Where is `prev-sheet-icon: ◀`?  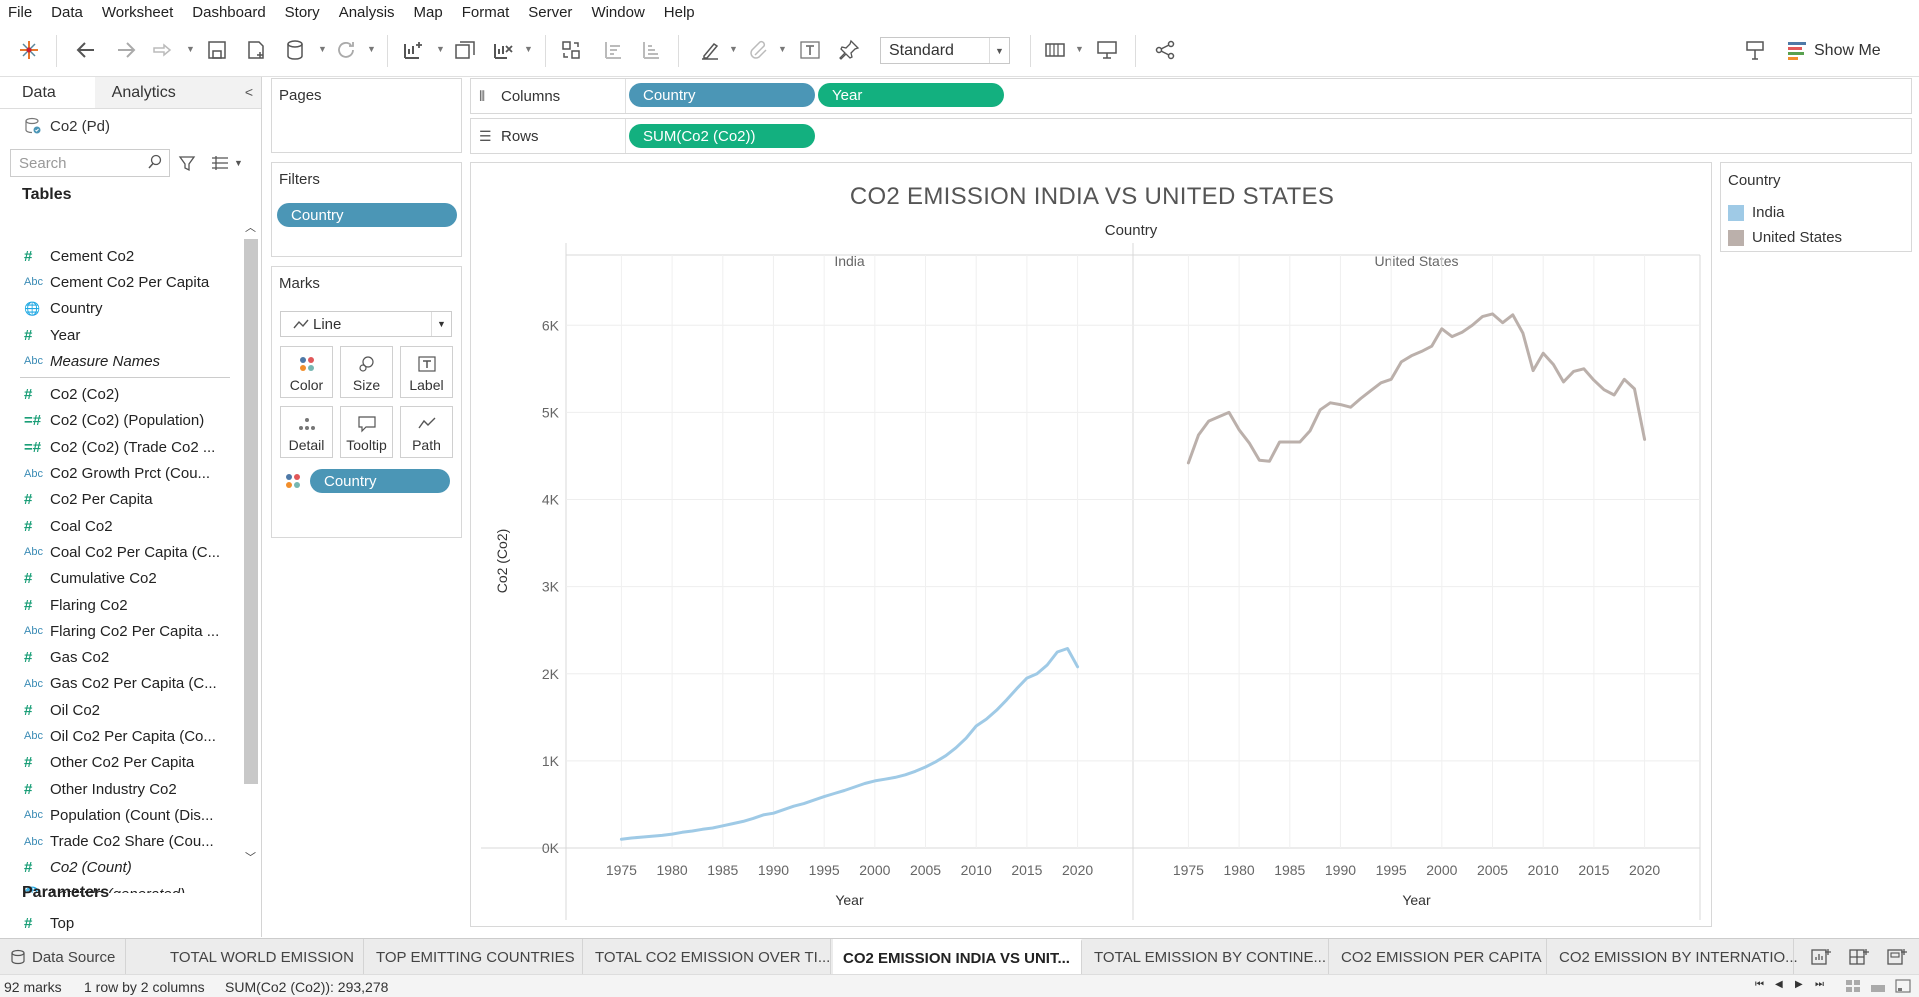 prev-sheet-icon: ◀ is located at coordinates (1779, 984).